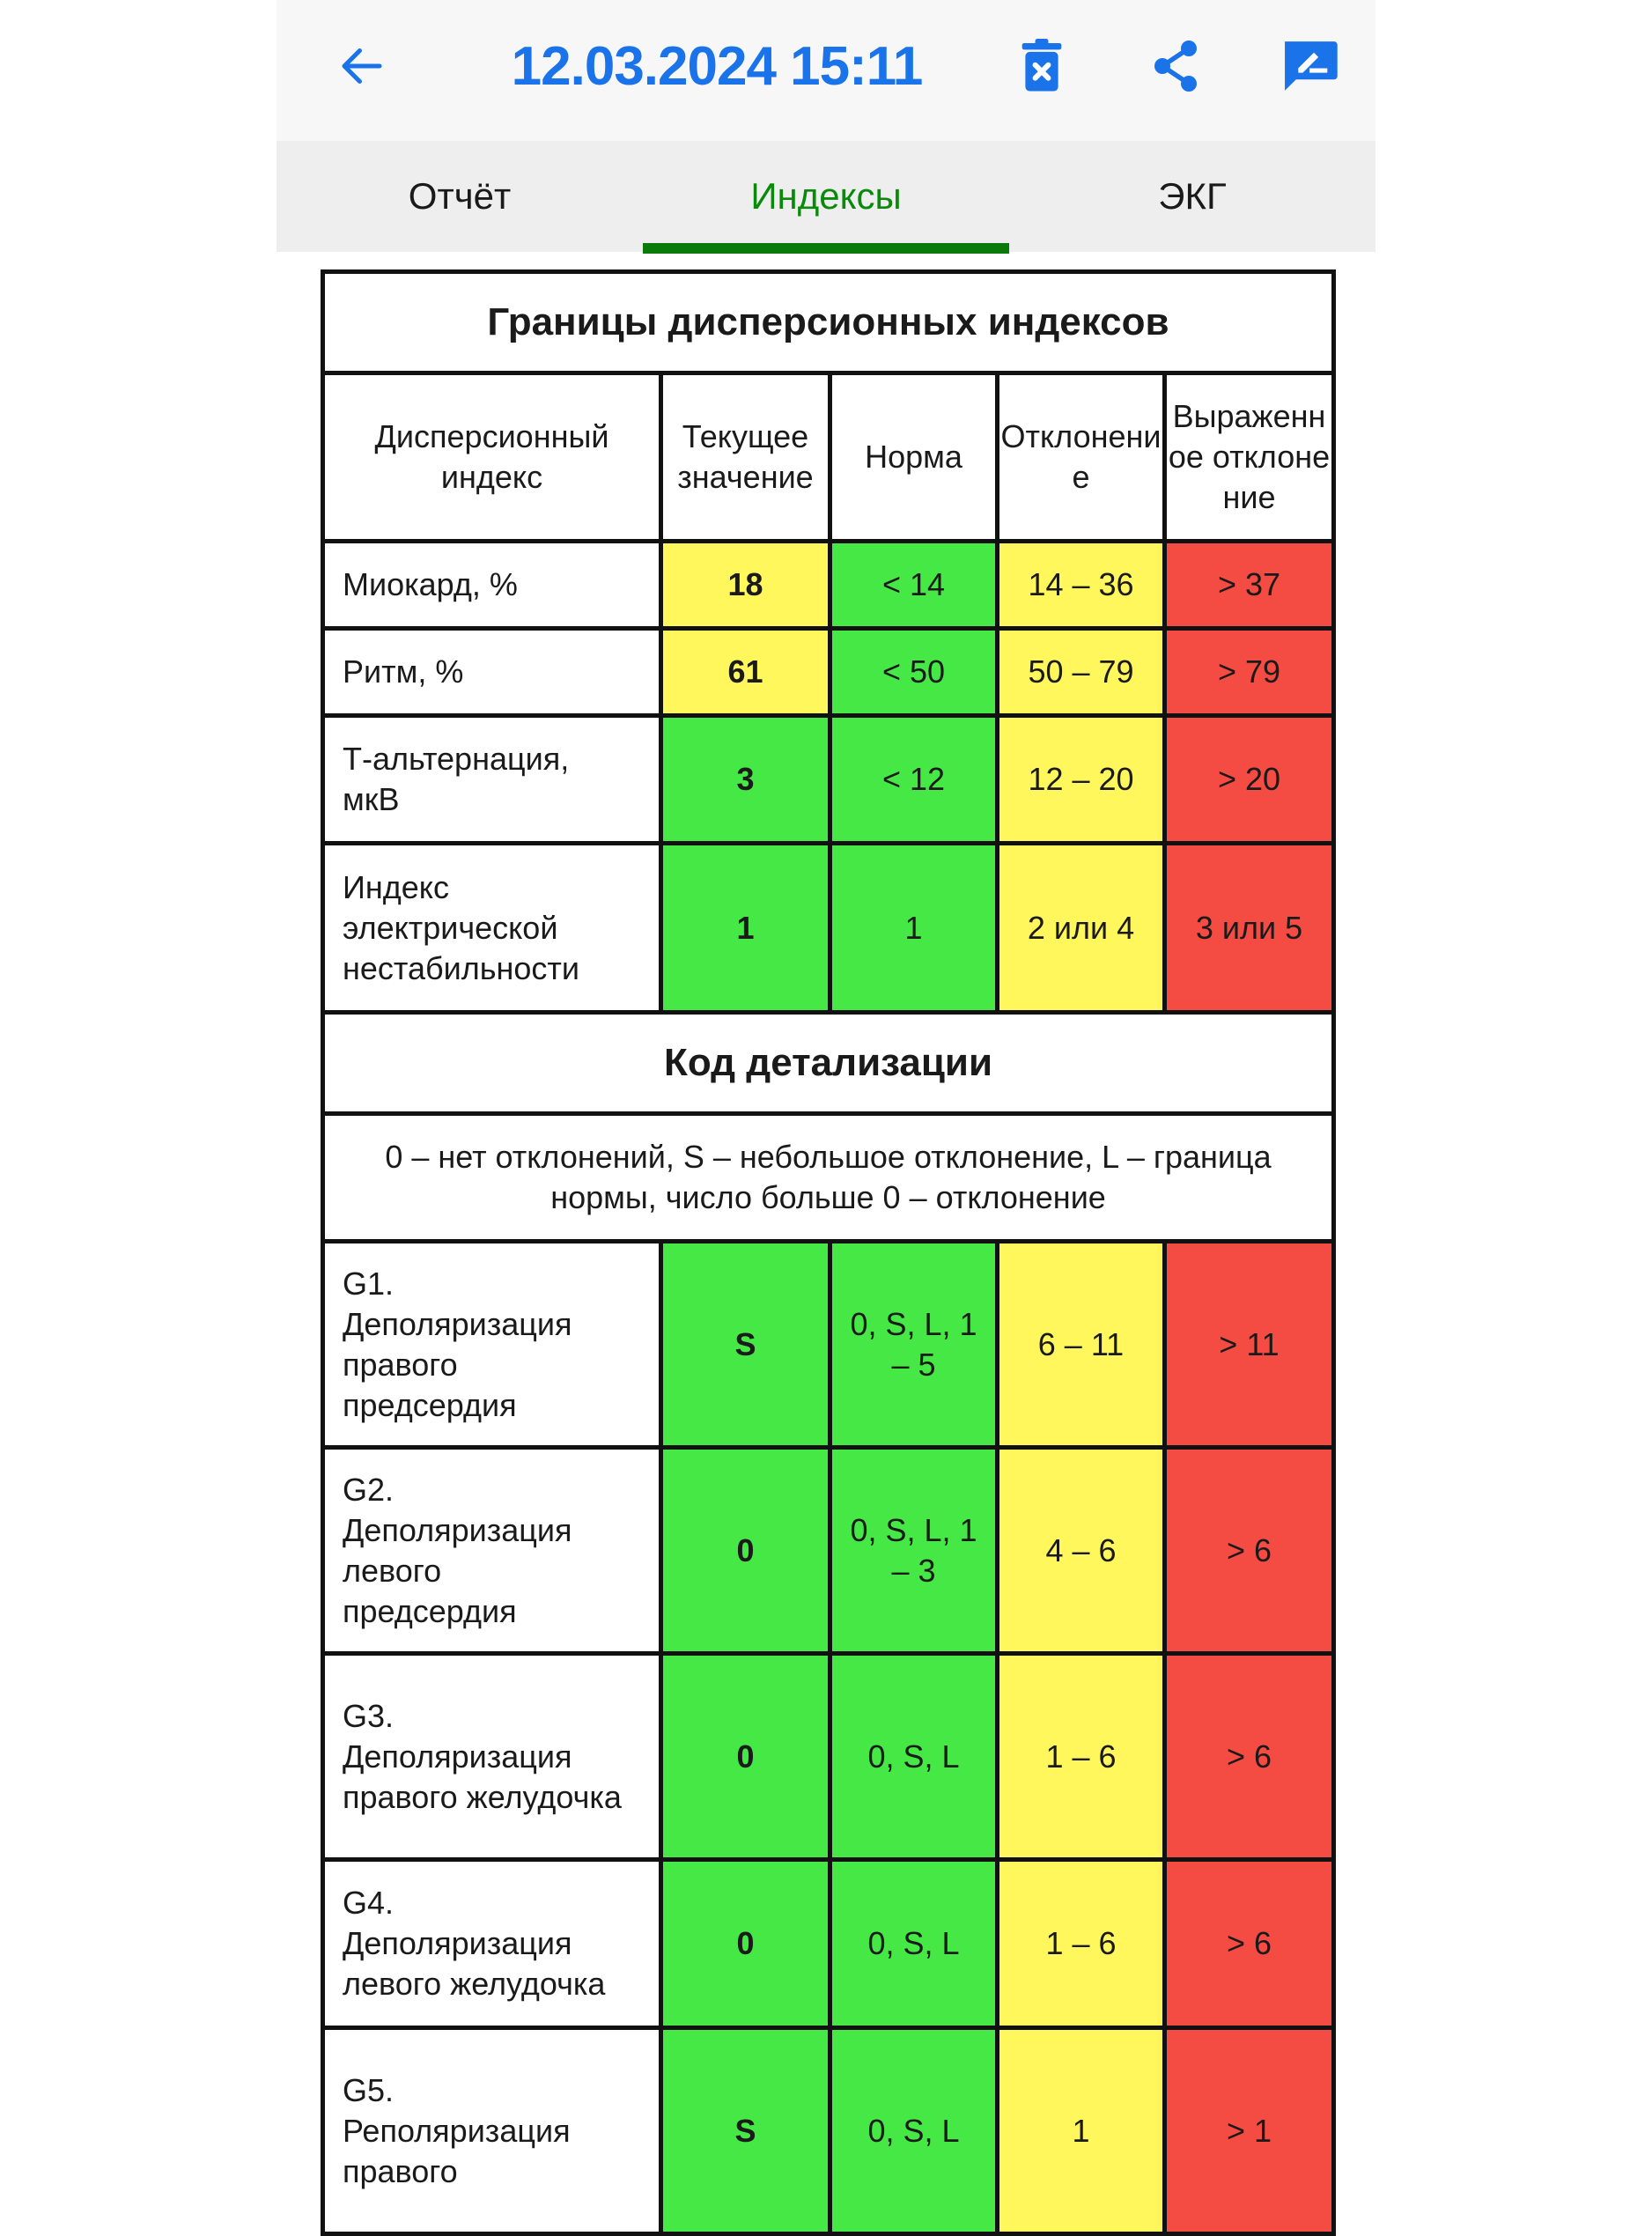 The height and width of the screenshot is (2236, 1652). Describe the element at coordinates (458, 1570) in the screenshot. I see `row-name: Деполяризация левого предсердия` at that location.